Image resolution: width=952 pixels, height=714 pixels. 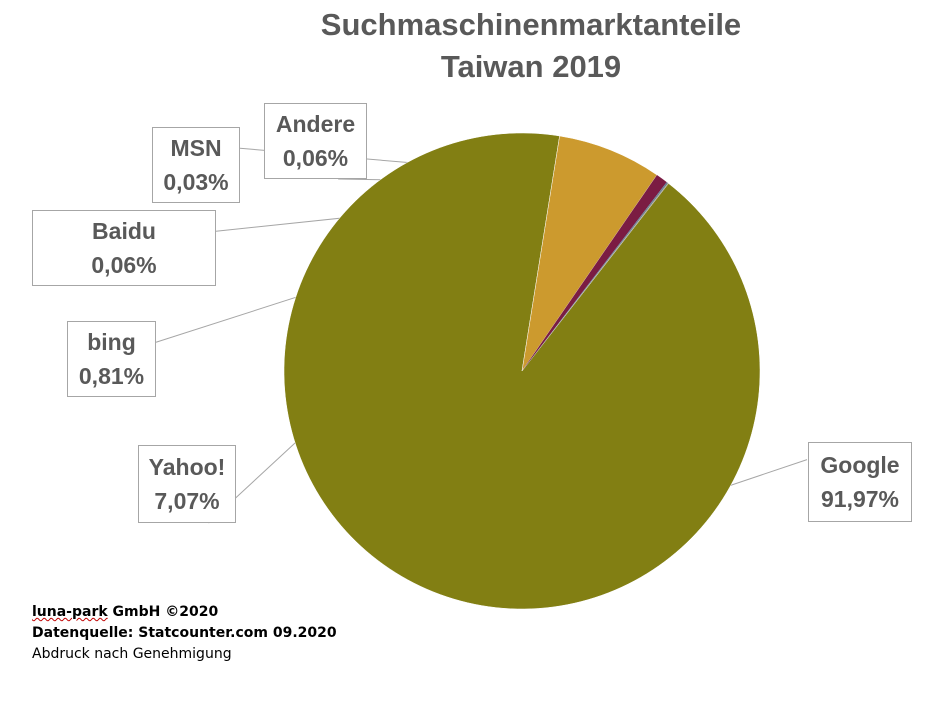 What do you see at coordinates (187, 467) in the screenshot?
I see `data-label-category: Yahoo!` at bounding box center [187, 467].